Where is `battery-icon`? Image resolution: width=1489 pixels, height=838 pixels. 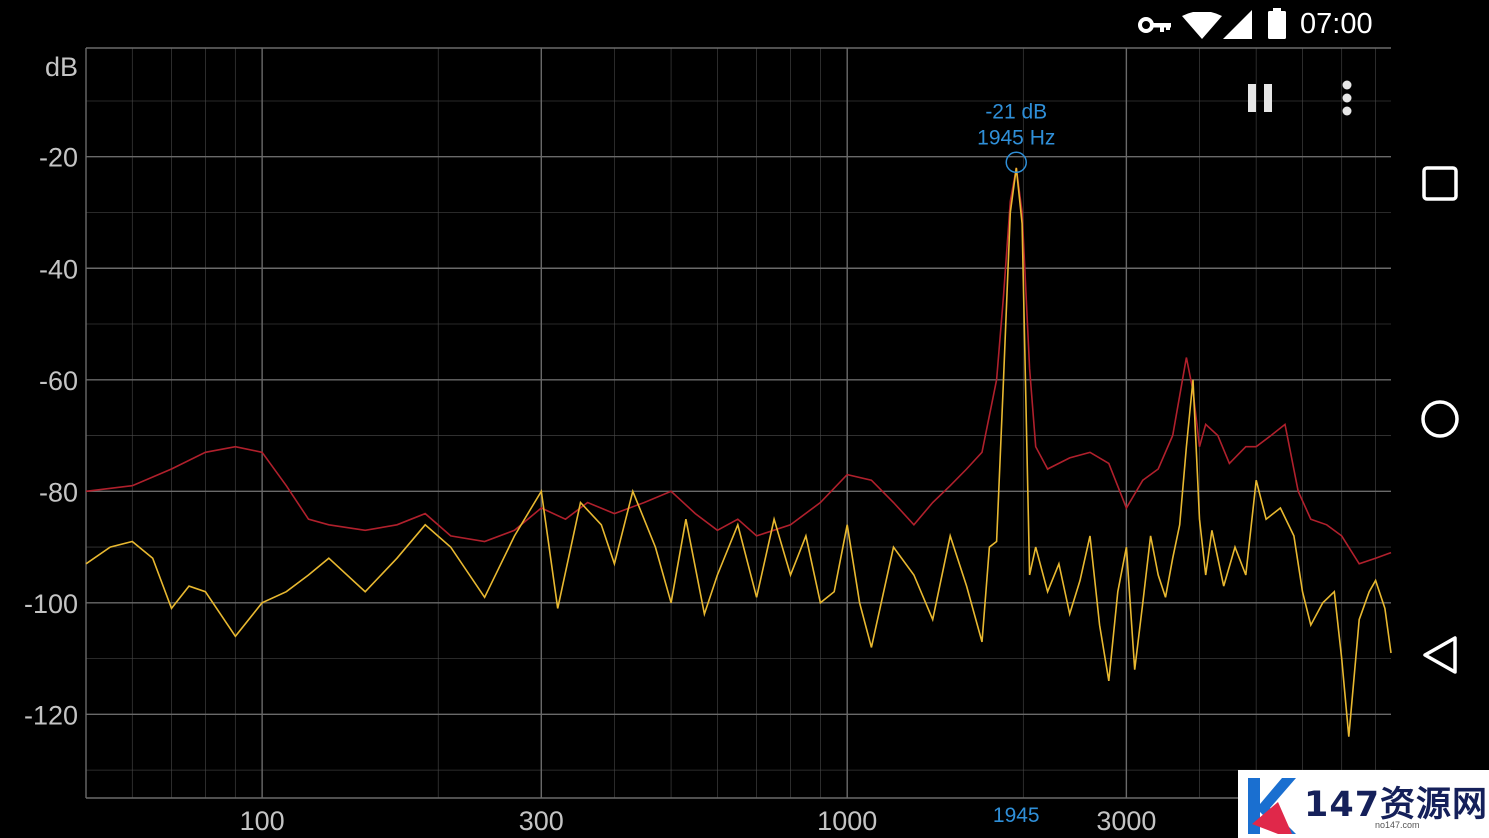
battery-icon is located at coordinates (1277, 23).